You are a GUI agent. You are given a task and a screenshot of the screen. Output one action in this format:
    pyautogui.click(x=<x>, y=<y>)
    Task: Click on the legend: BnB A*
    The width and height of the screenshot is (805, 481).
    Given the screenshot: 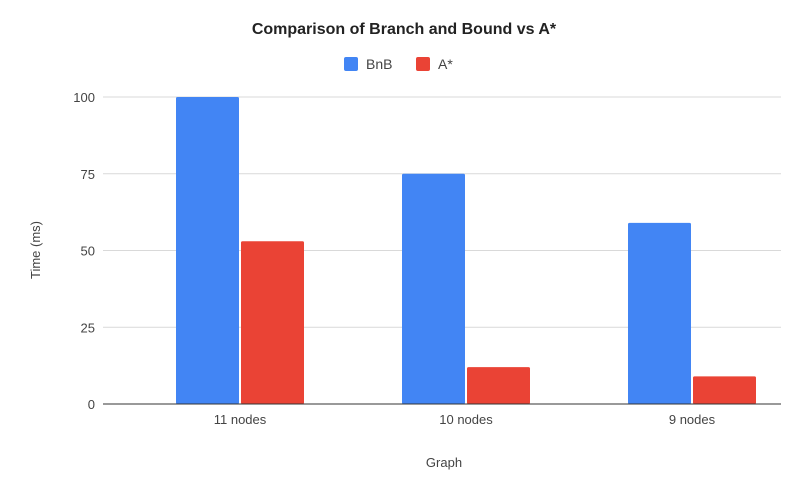 What is the action you would take?
    pyautogui.click(x=398, y=64)
    